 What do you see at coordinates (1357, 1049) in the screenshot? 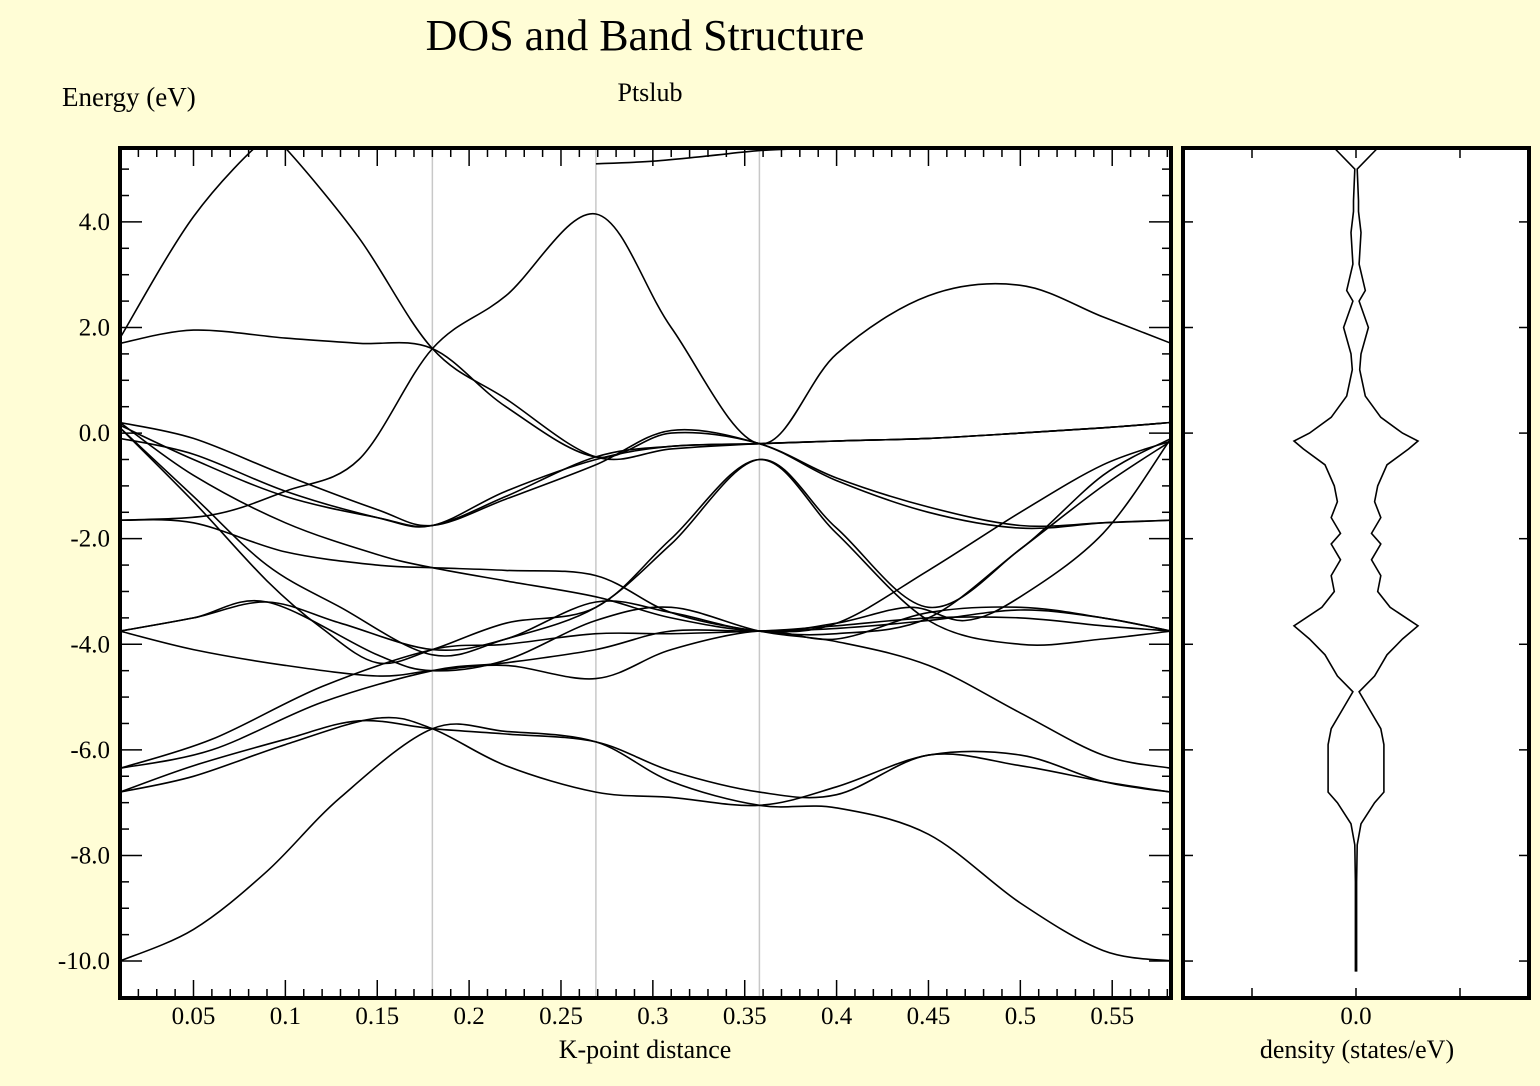
I see `dos-x-axis-label: density (states/eV)` at bounding box center [1357, 1049].